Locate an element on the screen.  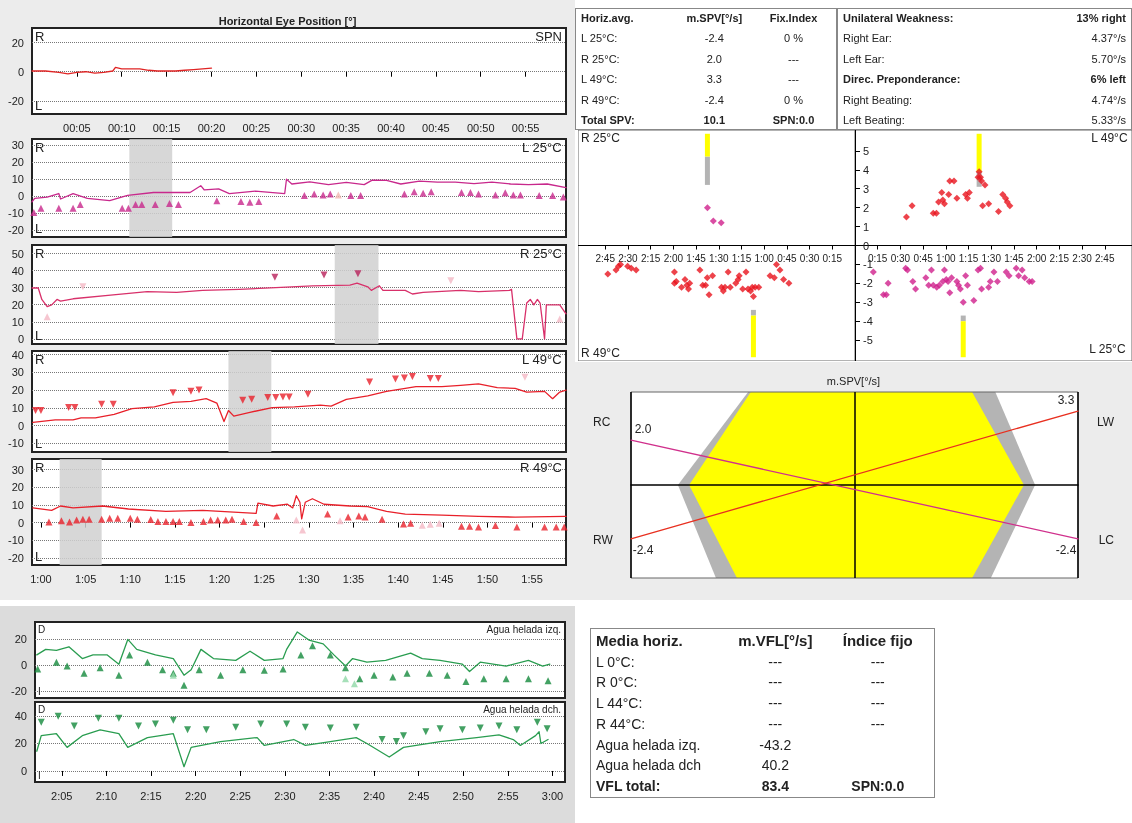
text: R 49°C: is located at coordinates (601, 99).